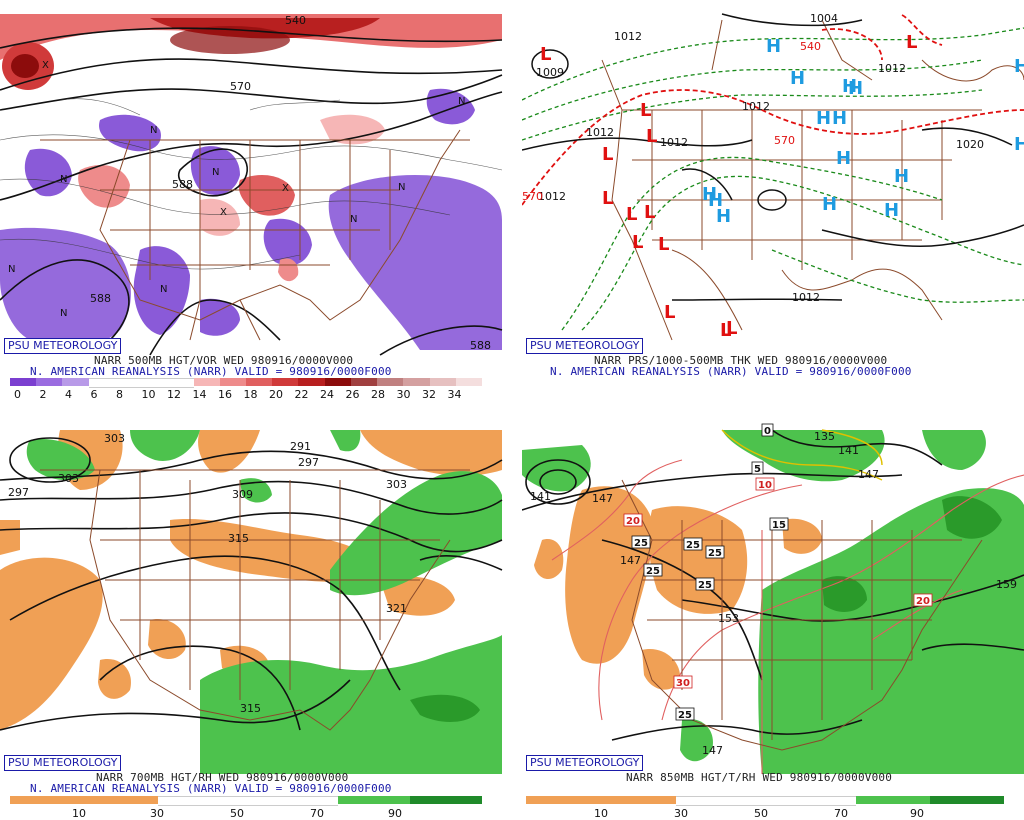  Describe the element at coordinates (237, 813) in the screenshot. I see `colorbar-tick: 50` at that location.